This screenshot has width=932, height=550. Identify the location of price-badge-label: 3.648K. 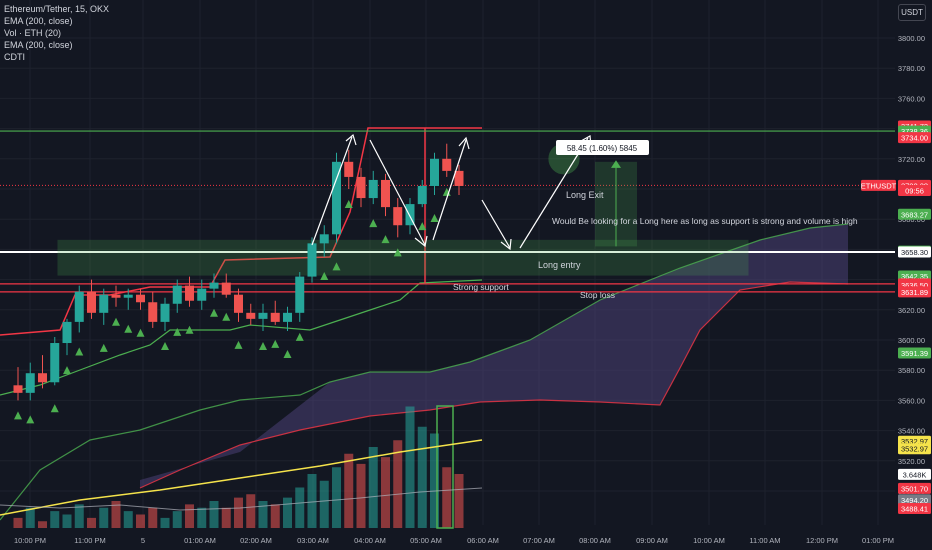
(915, 474).